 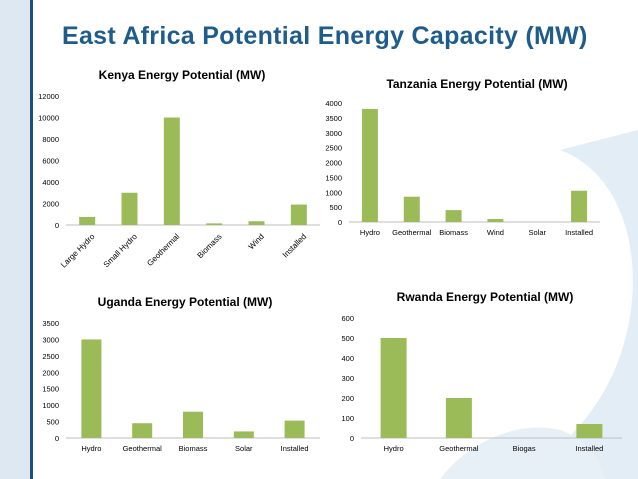 What do you see at coordinates (369, 165) in the screenshot?
I see `tanzania-bar-hydro` at bounding box center [369, 165].